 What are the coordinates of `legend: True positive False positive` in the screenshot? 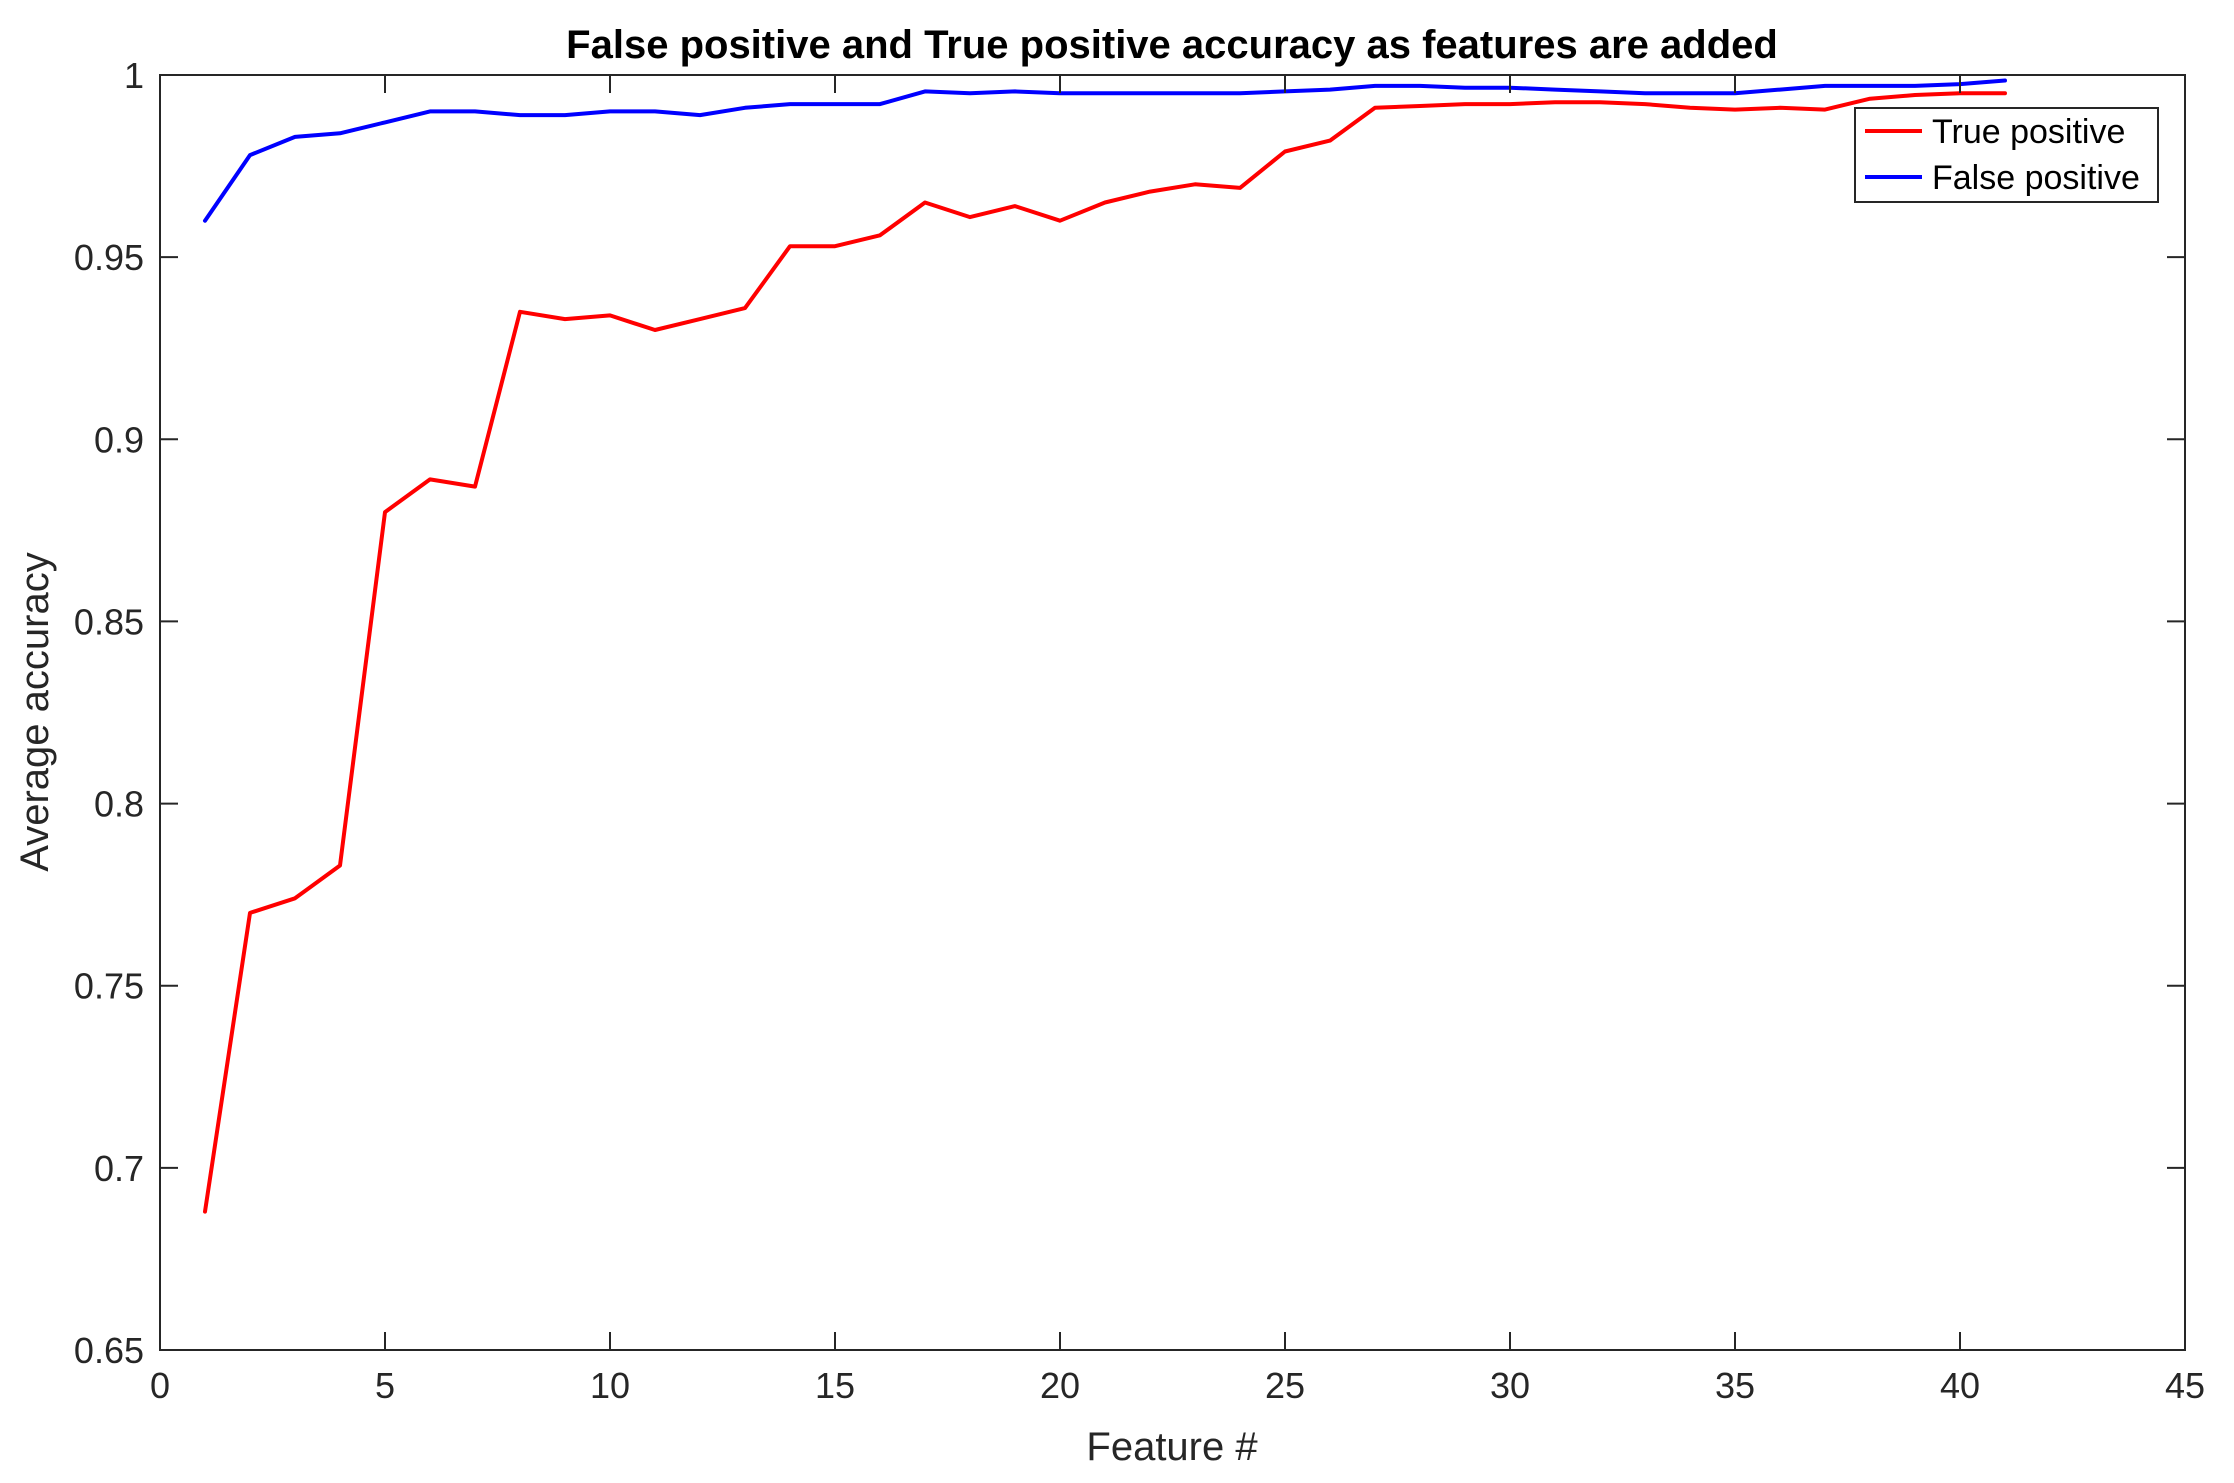 It's located at (2006, 155).